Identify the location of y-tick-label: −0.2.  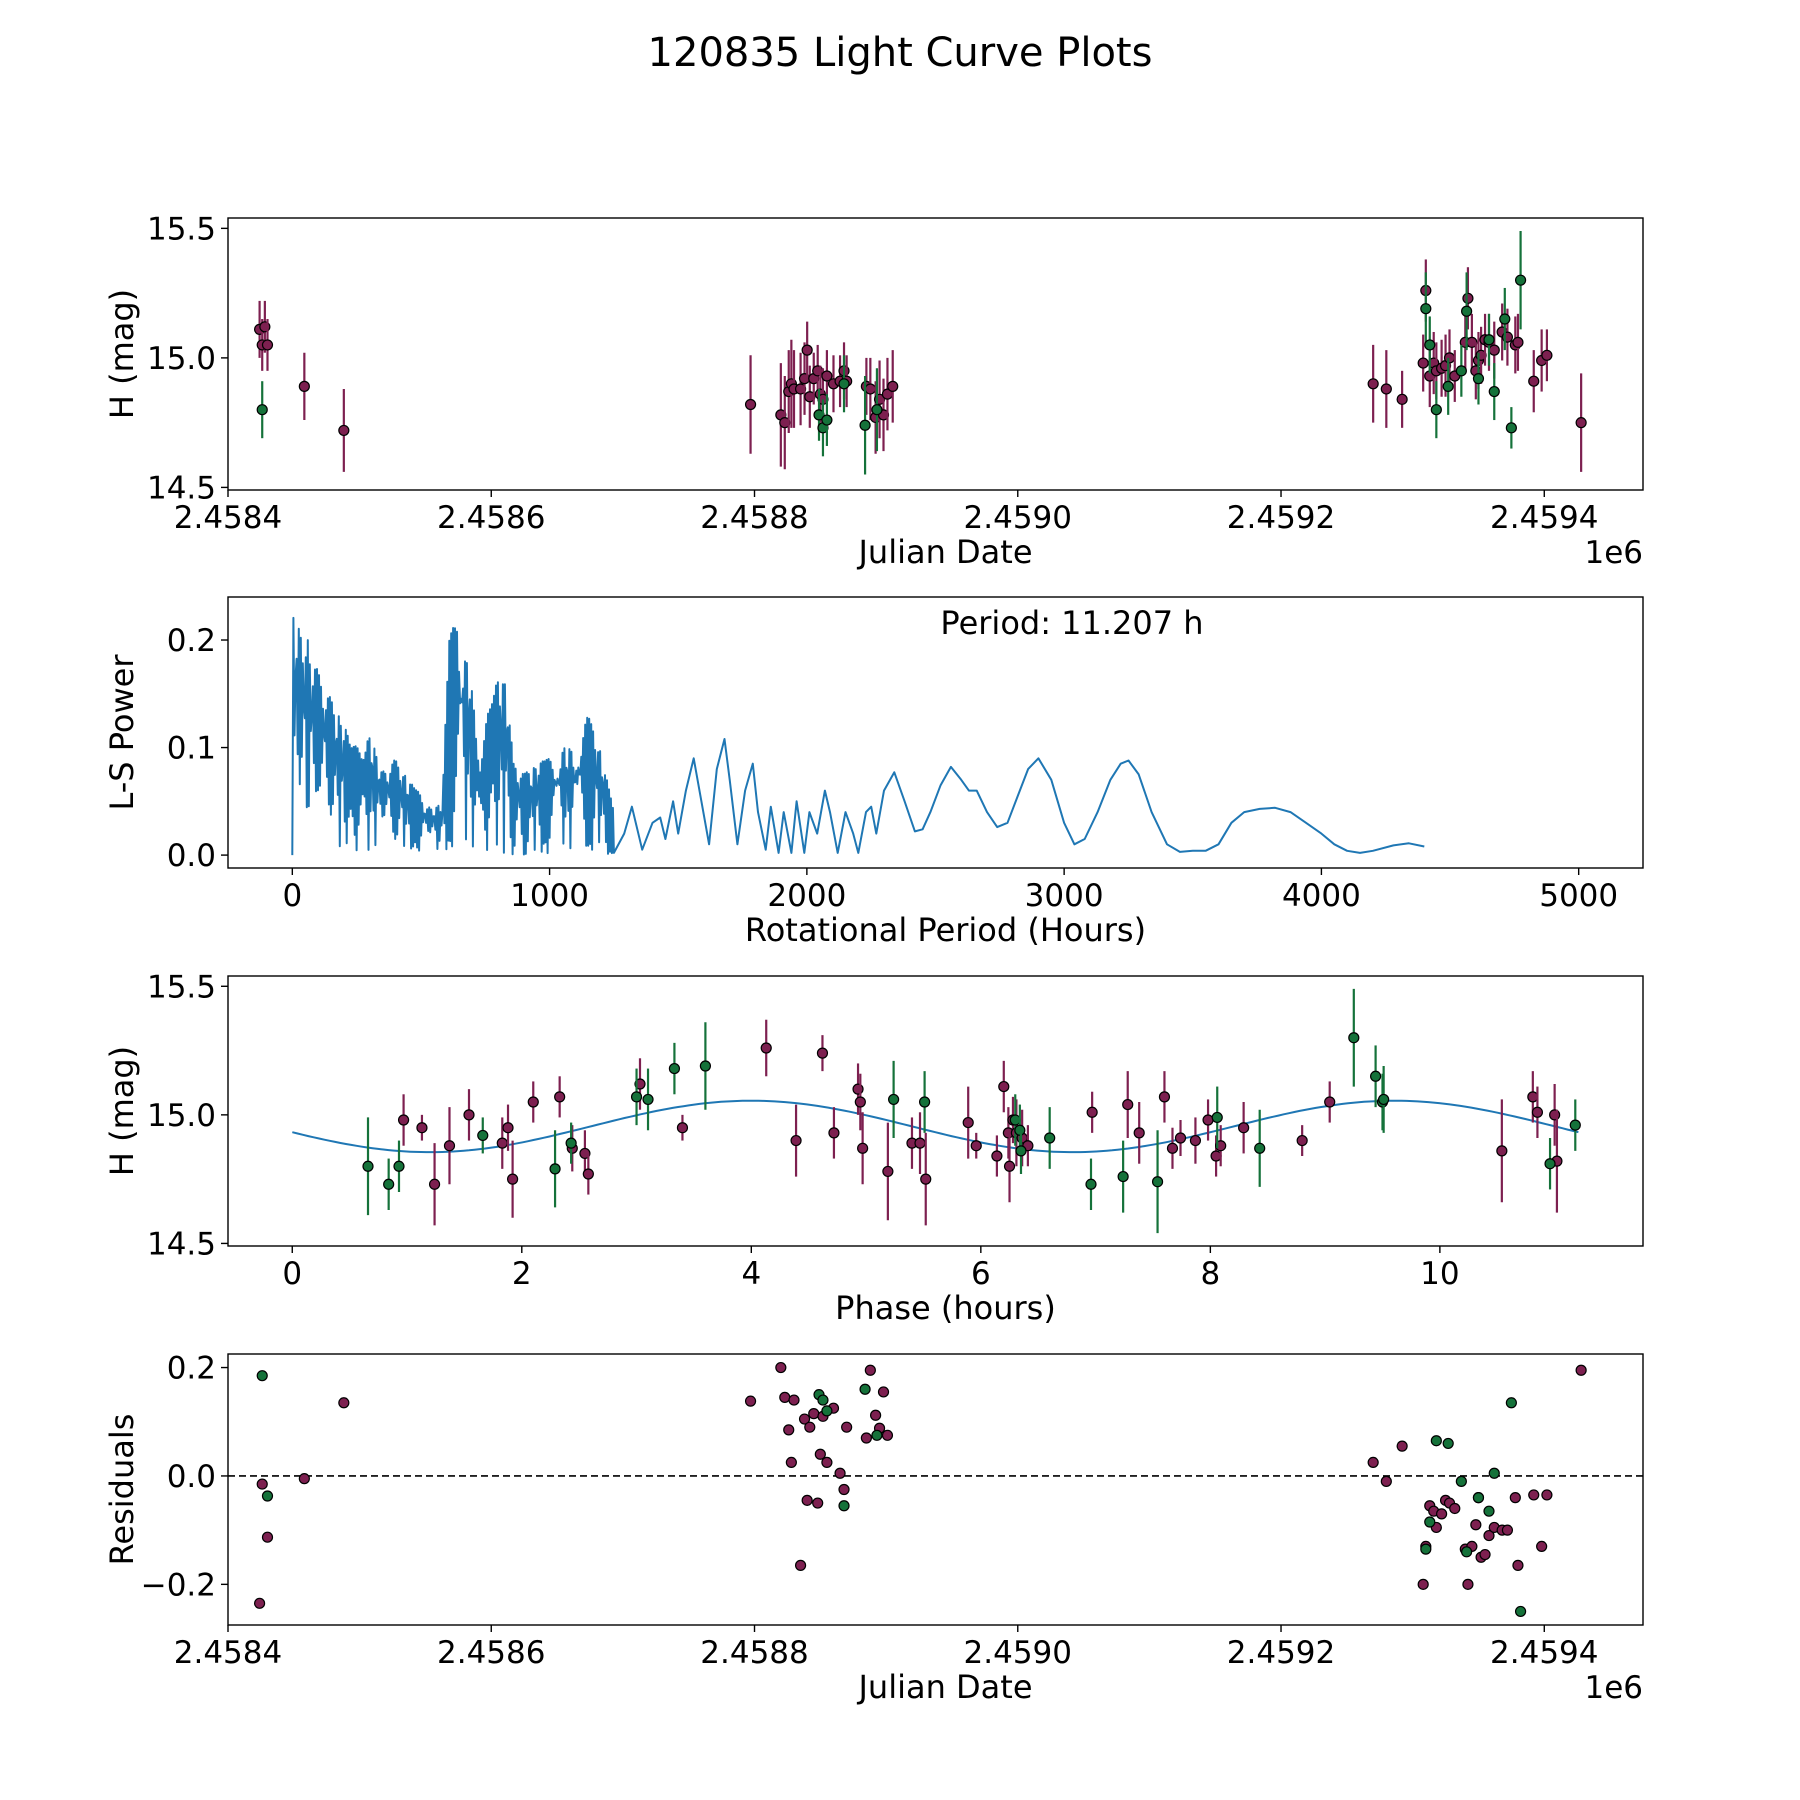
(178, 1585).